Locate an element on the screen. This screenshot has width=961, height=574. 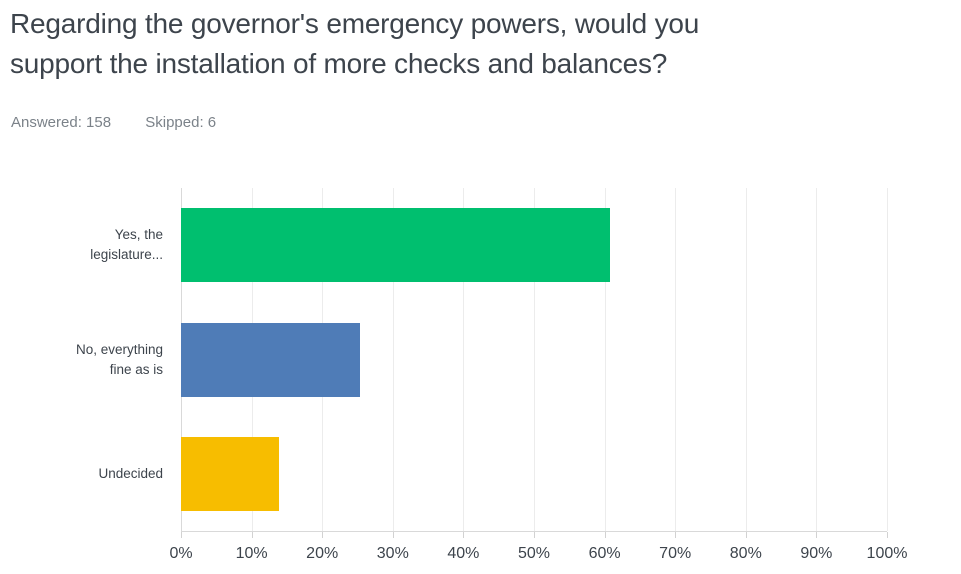
axis-tick-label: 60% is located at coordinates (604, 553).